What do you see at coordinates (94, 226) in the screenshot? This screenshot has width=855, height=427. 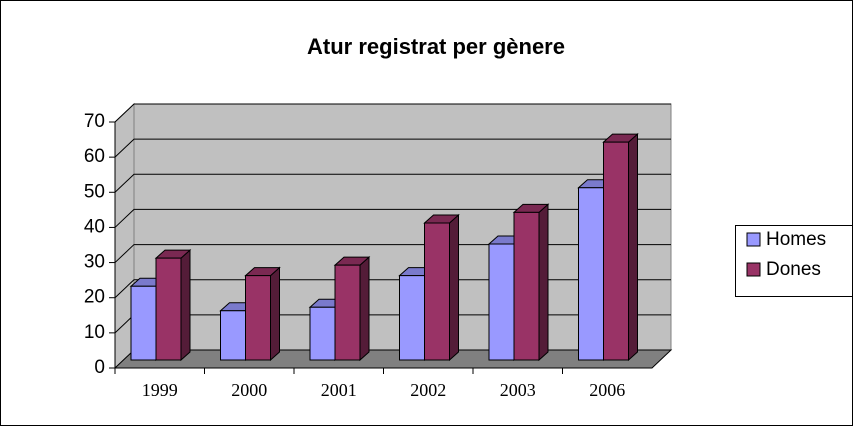 I see `y-tick-label: 40` at bounding box center [94, 226].